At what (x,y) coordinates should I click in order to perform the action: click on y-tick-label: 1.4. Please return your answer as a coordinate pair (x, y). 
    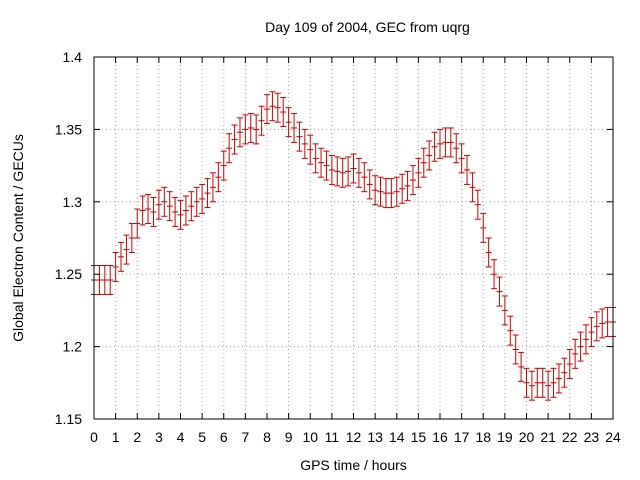
    Looking at the image, I should click on (73, 57).